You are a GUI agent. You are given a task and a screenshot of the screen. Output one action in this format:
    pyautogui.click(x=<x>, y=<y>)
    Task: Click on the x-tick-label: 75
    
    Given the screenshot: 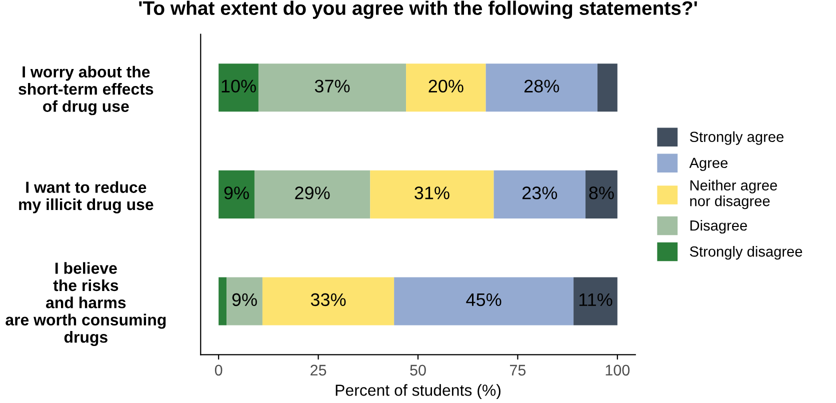 What is the action you would take?
    pyautogui.click(x=518, y=370)
    